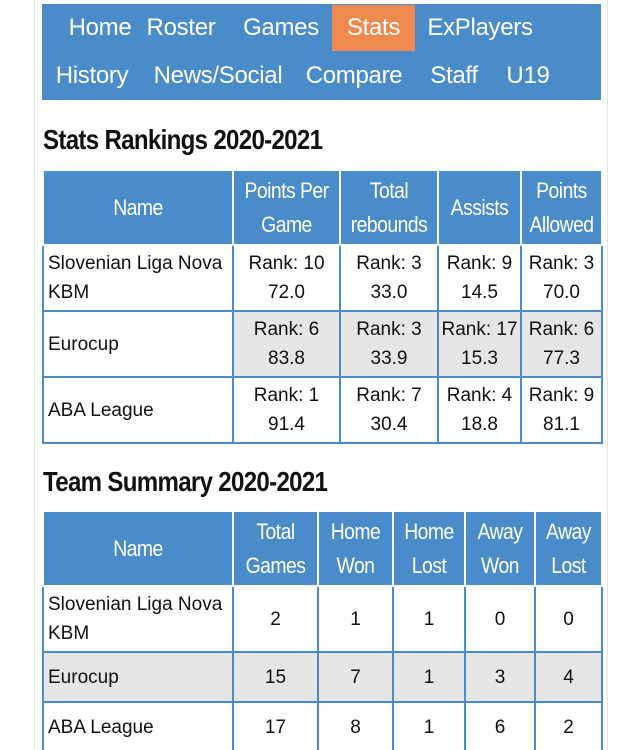  What do you see at coordinates (479, 344) in the screenshot?
I see `cell-ast: Rank: 17 15.3` at bounding box center [479, 344].